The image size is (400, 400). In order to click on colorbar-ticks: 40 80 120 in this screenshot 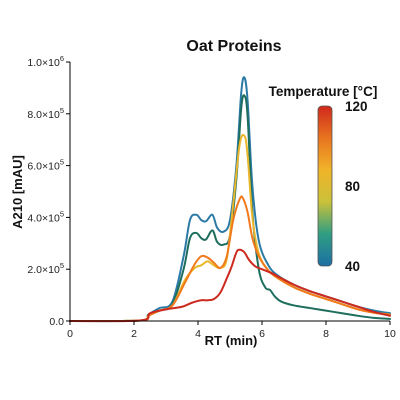, I will do `click(356, 186)`.